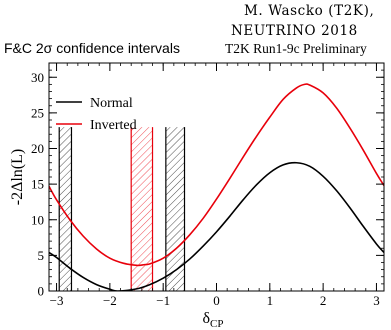 Image resolution: width=391 pixels, height=330 pixels. What do you see at coordinates (17, 177) in the screenshot?
I see `y-axis-label: -2Δln(L)` at bounding box center [17, 177].